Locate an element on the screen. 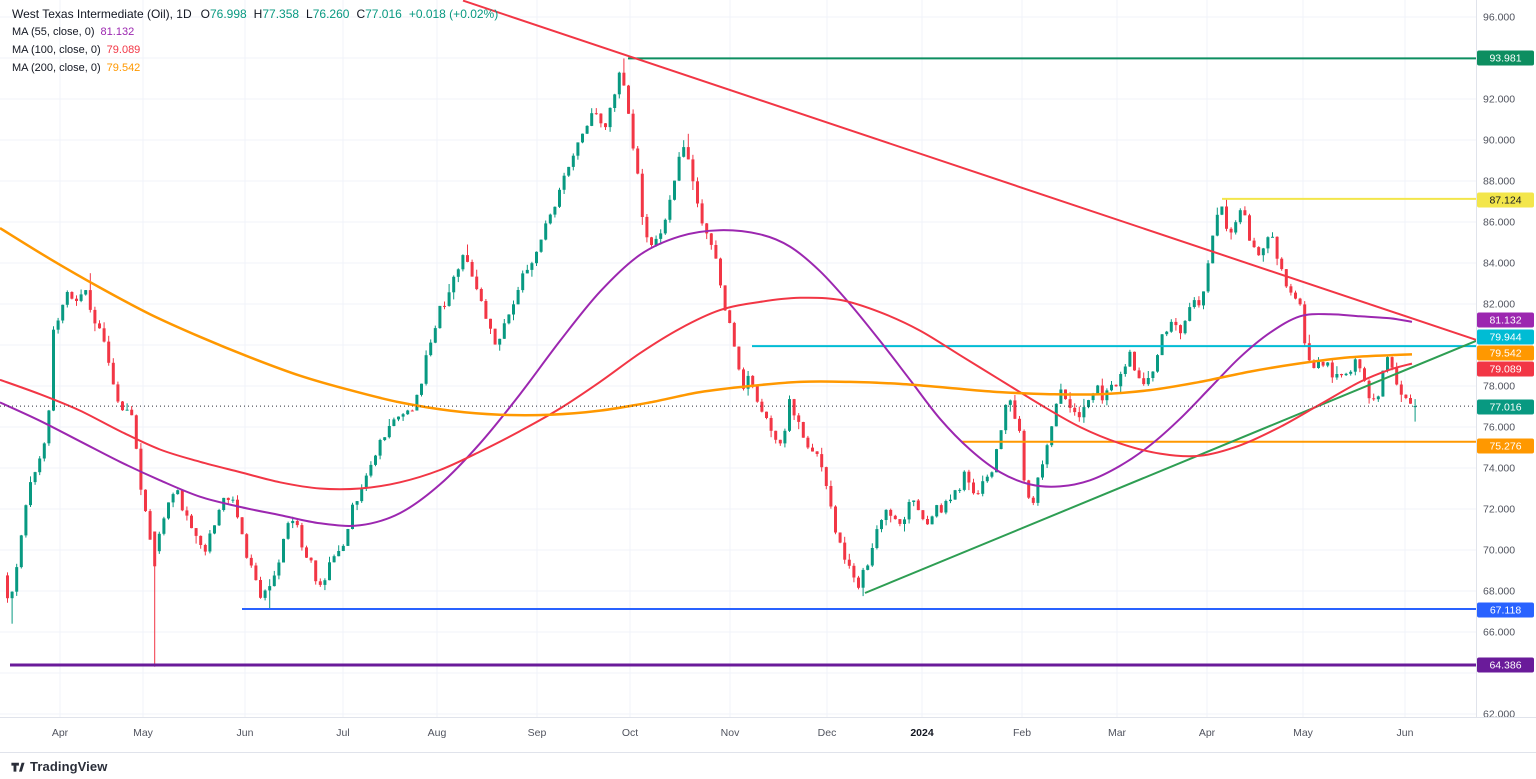 This screenshot has height=779, width=1536. price-badge-label: 93.981 is located at coordinates (1505, 59).